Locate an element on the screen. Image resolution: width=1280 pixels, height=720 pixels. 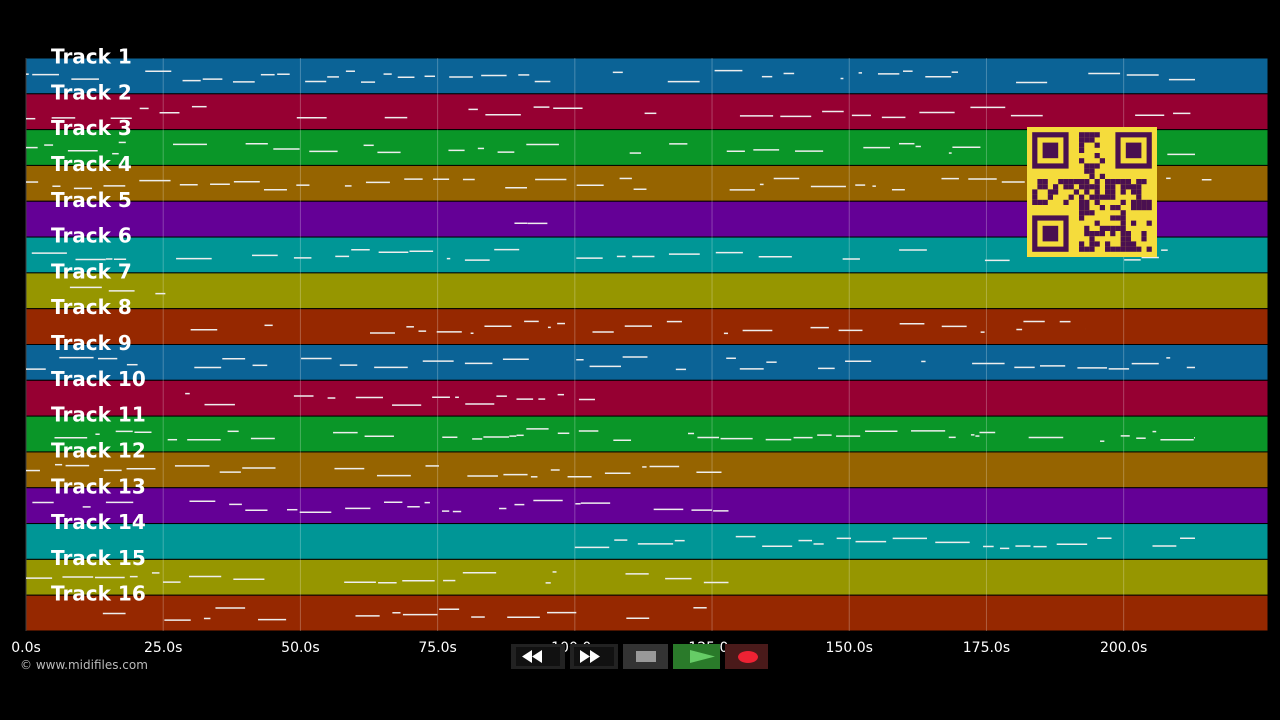
track-label: Track 10 is located at coordinates (98, 379).